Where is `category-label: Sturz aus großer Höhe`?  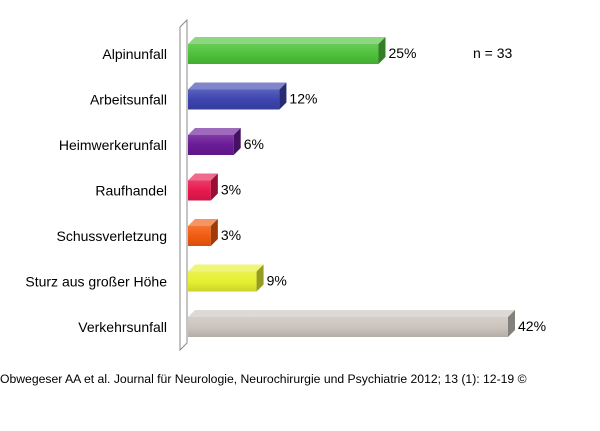
category-label: Sturz aus großer Höhe is located at coordinates (96, 282).